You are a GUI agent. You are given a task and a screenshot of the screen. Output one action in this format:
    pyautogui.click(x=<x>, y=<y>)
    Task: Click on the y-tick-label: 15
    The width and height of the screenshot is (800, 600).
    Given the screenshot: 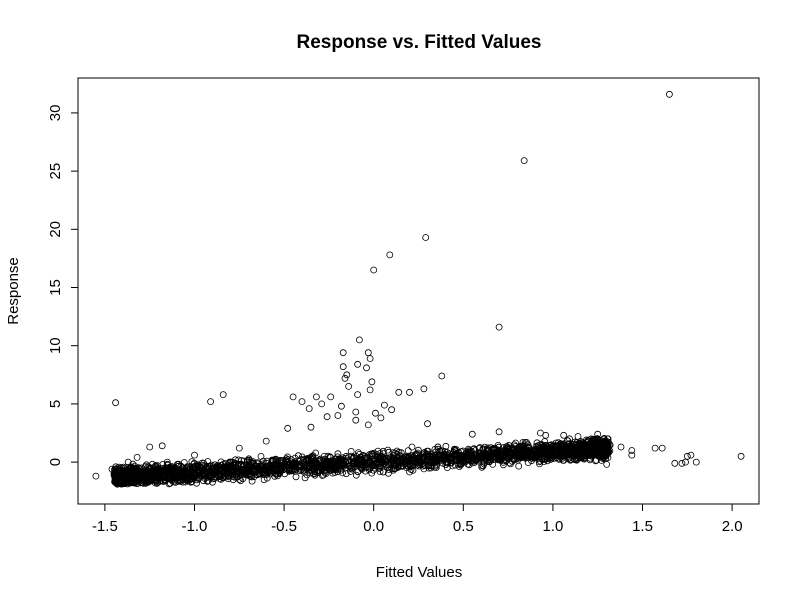 What is the action you would take?
    pyautogui.click(x=55, y=287)
    